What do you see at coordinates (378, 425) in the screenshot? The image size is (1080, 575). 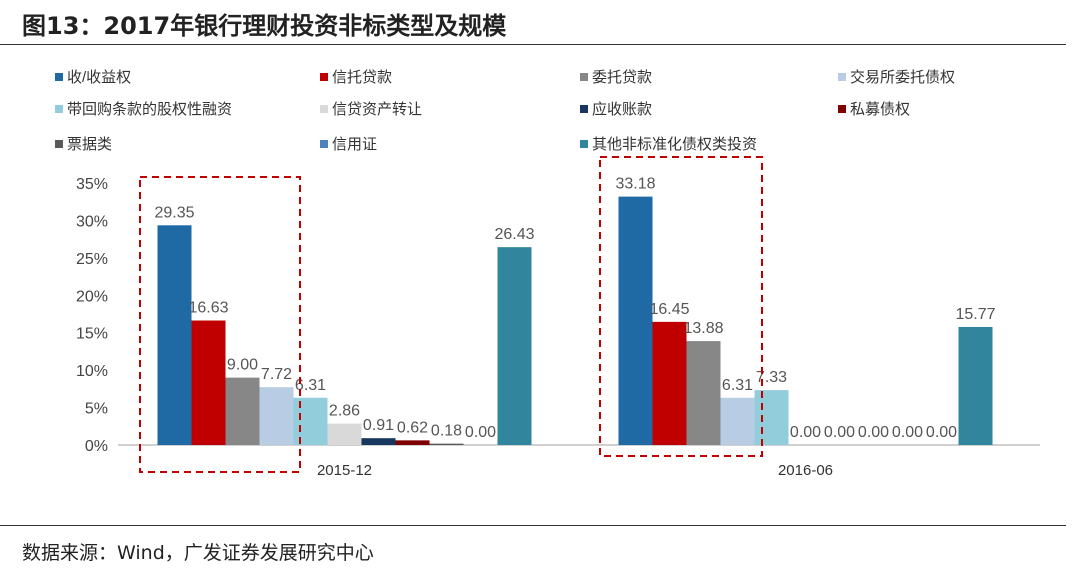 I see `data-label: 0.91` at bounding box center [378, 425].